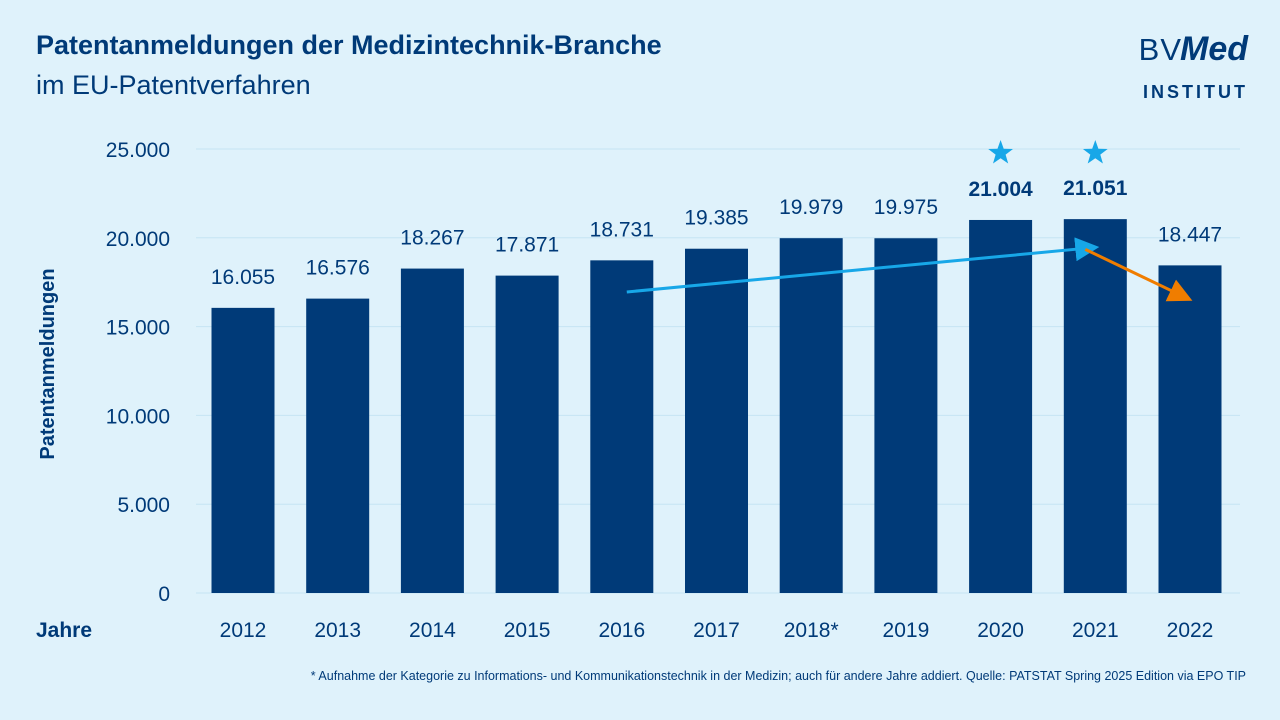 The image size is (1280, 720). I want to click on x-tick-label: 2014, so click(432, 630).